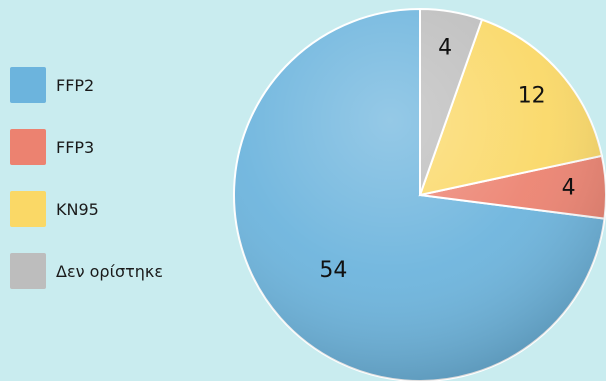 This screenshot has width=606, height=381. Describe the element at coordinates (75, 147) in the screenshot. I see `legend-label: FFP3` at that location.